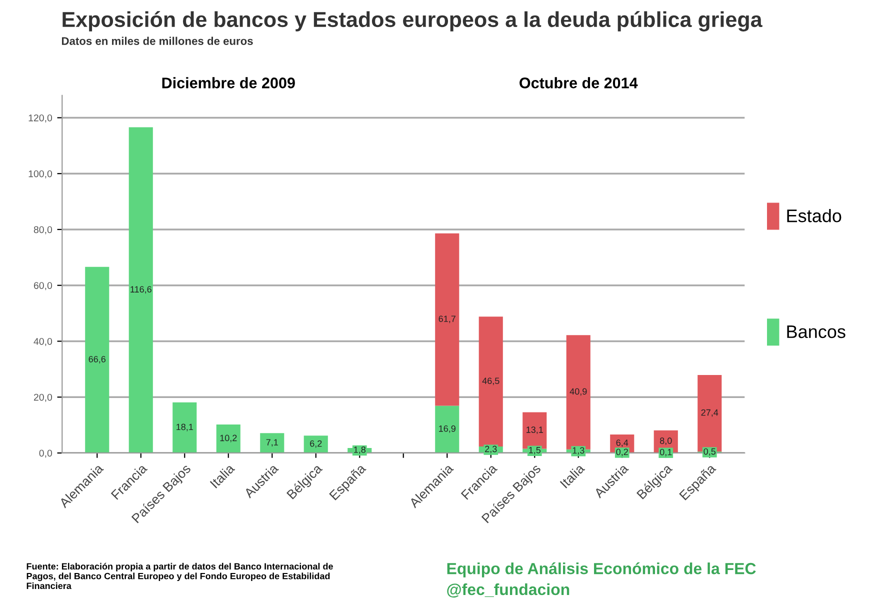  Describe the element at coordinates (814, 215) in the screenshot. I see `legend-label: Estado` at that location.